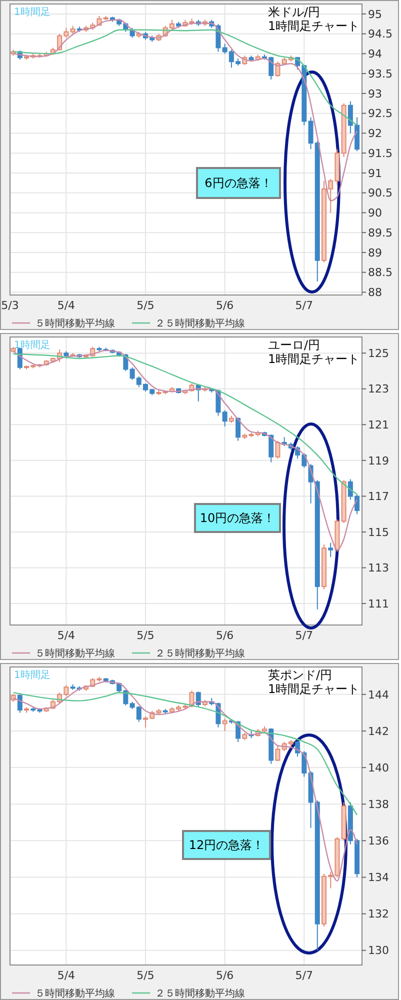  Describe the element at coordinates (378, 804) in the screenshot. I see `y-tick-label: 138` at that location.